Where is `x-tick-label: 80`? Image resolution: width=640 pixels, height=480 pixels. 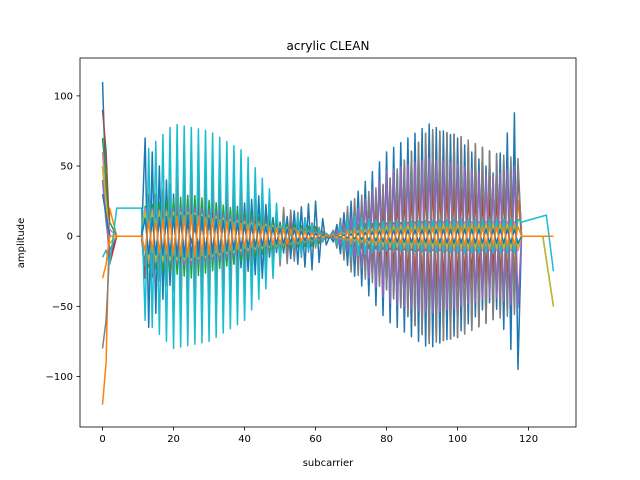 x-tick-label: 80 is located at coordinates (386, 439).